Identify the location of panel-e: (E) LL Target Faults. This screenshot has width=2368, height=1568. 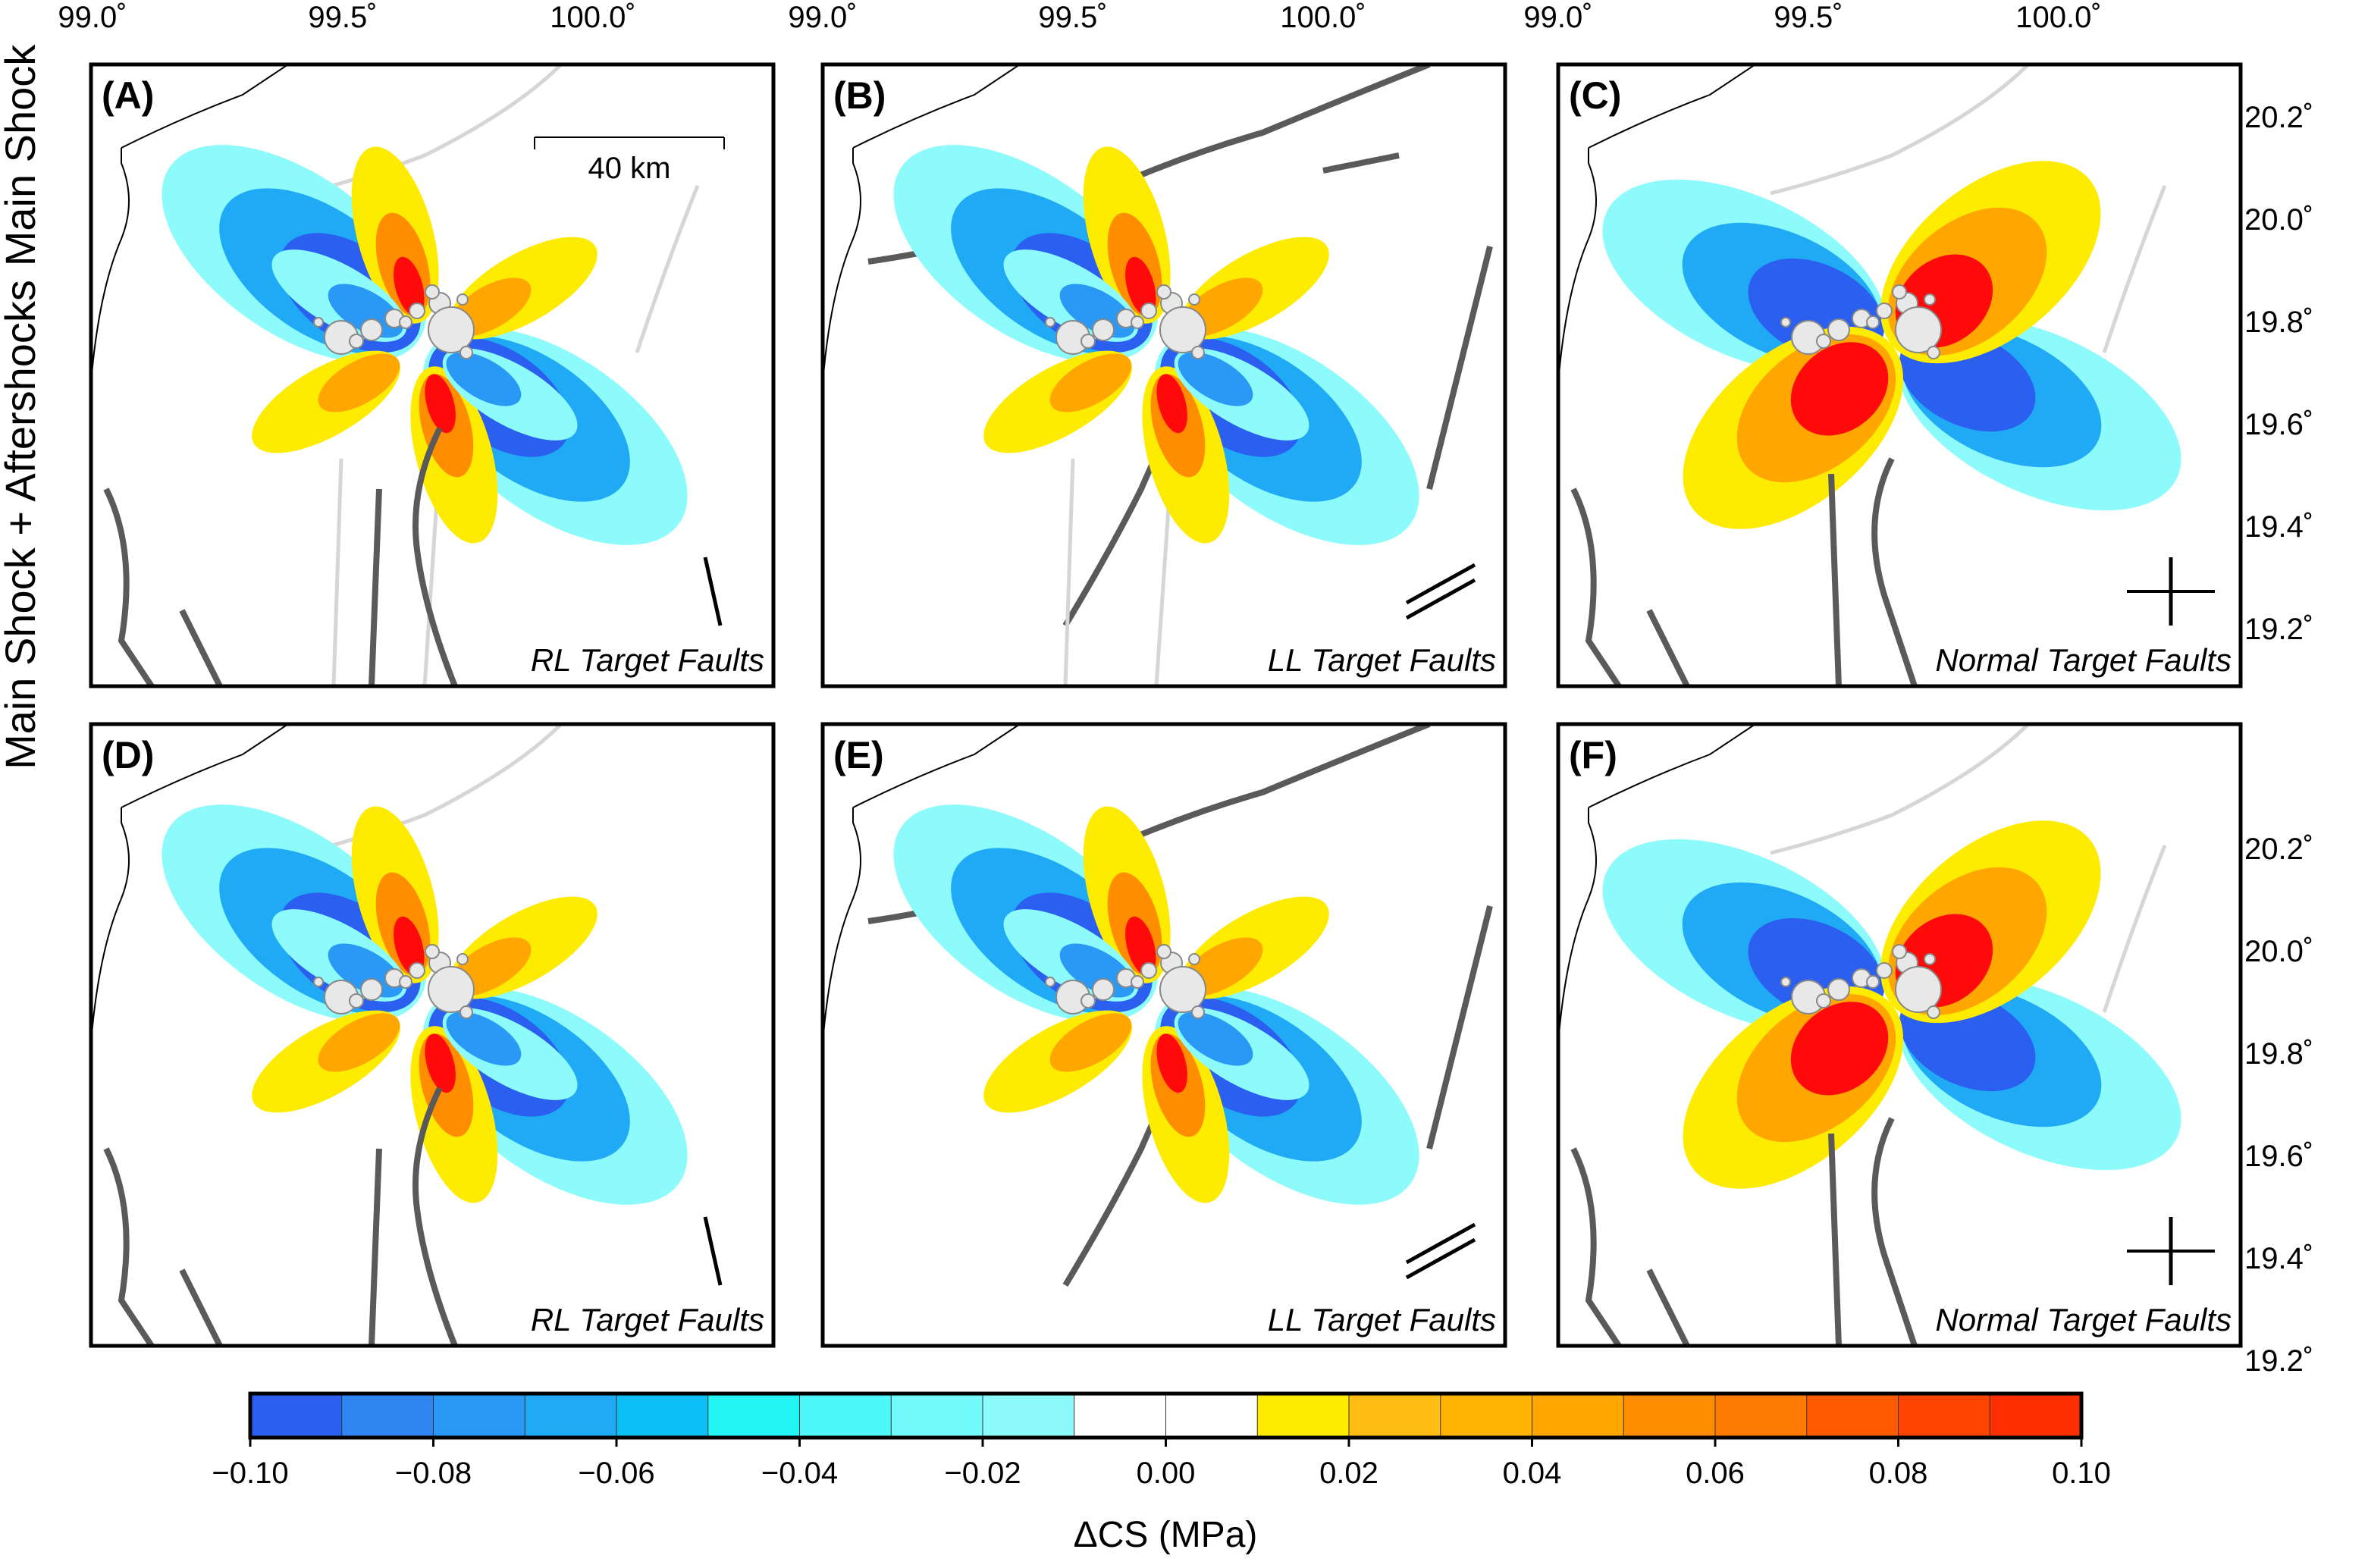
(1163, 1035).